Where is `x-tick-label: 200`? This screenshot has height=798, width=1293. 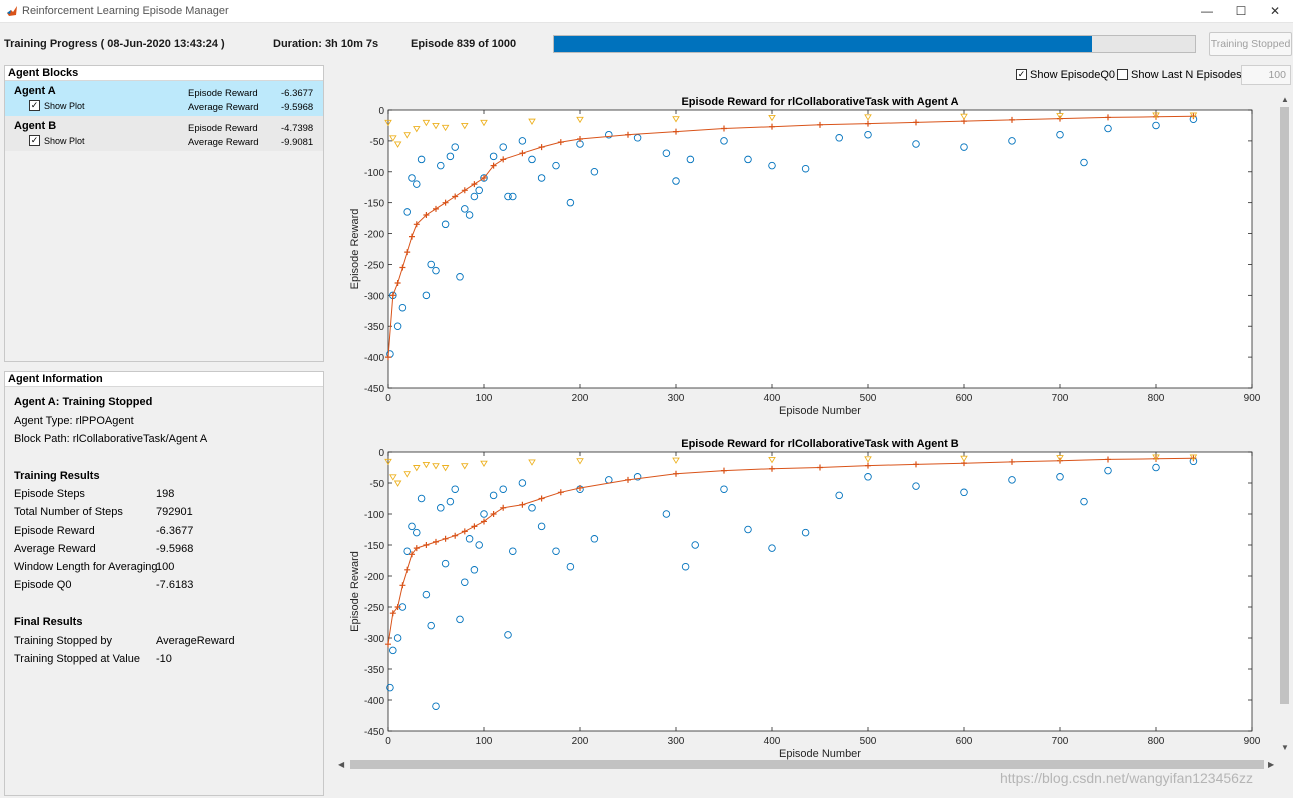
x-tick-label: 200 is located at coordinates (580, 398).